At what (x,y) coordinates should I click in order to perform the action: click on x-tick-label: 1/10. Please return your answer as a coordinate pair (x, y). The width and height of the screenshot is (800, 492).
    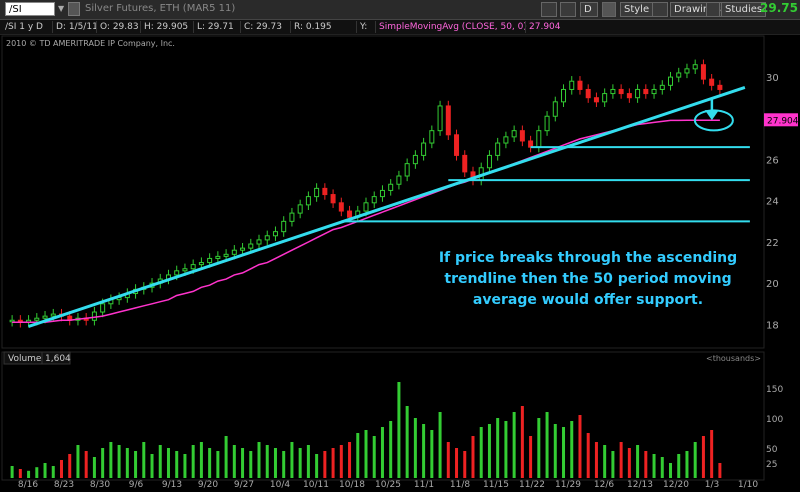
    Looking at the image, I should click on (748, 485).